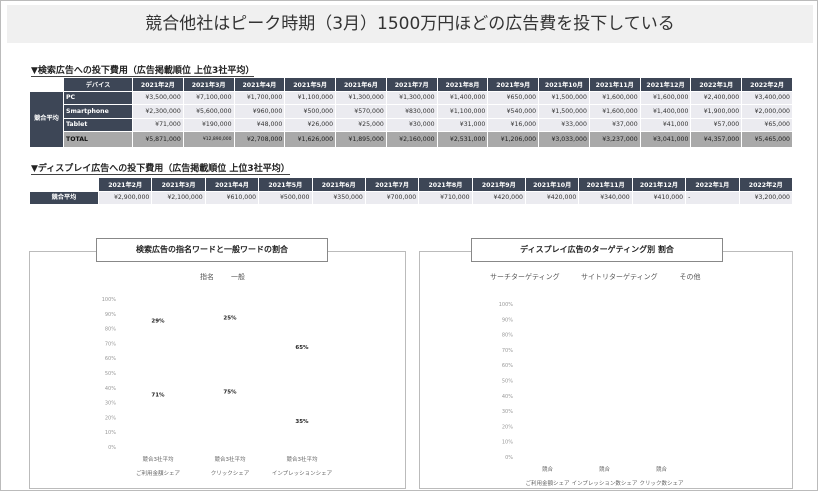 Image resolution: width=818 pixels, height=491 pixels. Describe the element at coordinates (767, 111) in the screenshot. I see `value-cell: ¥2,000,000` at that location.